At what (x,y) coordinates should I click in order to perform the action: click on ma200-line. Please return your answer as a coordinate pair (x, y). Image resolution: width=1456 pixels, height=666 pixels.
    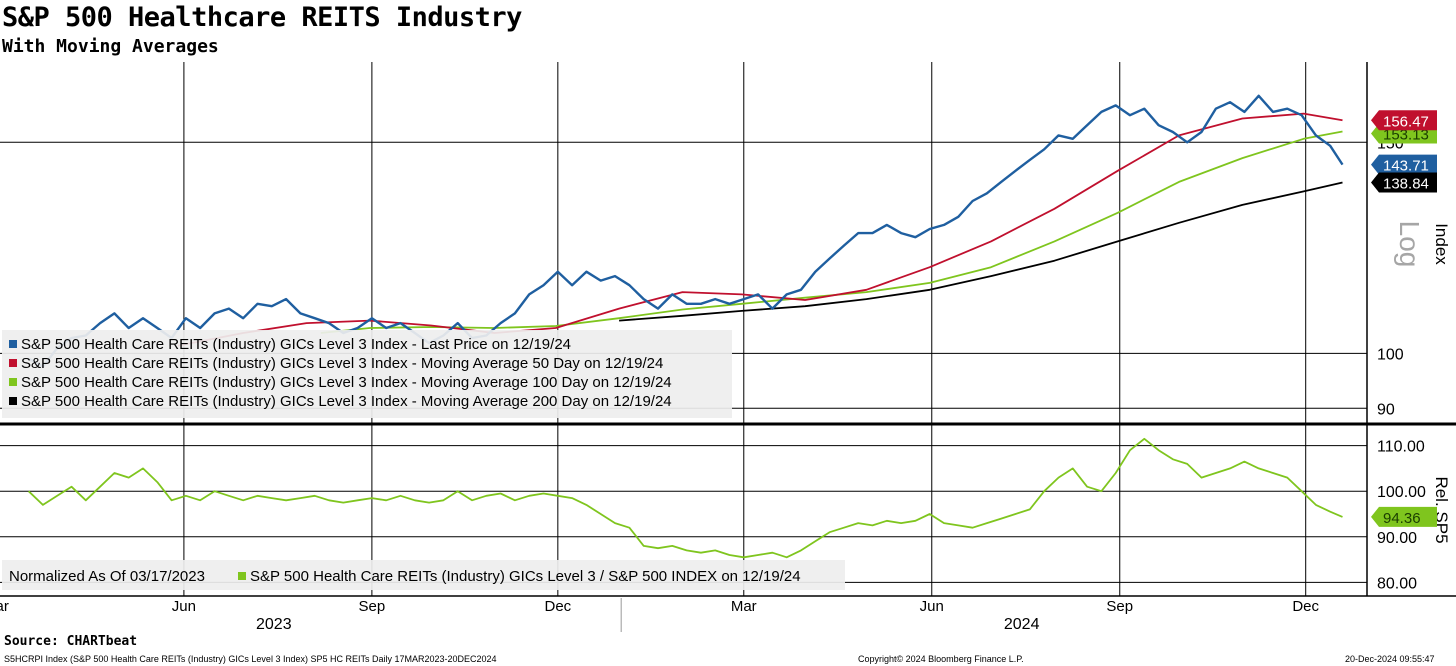
    Looking at the image, I should click on (981, 251).